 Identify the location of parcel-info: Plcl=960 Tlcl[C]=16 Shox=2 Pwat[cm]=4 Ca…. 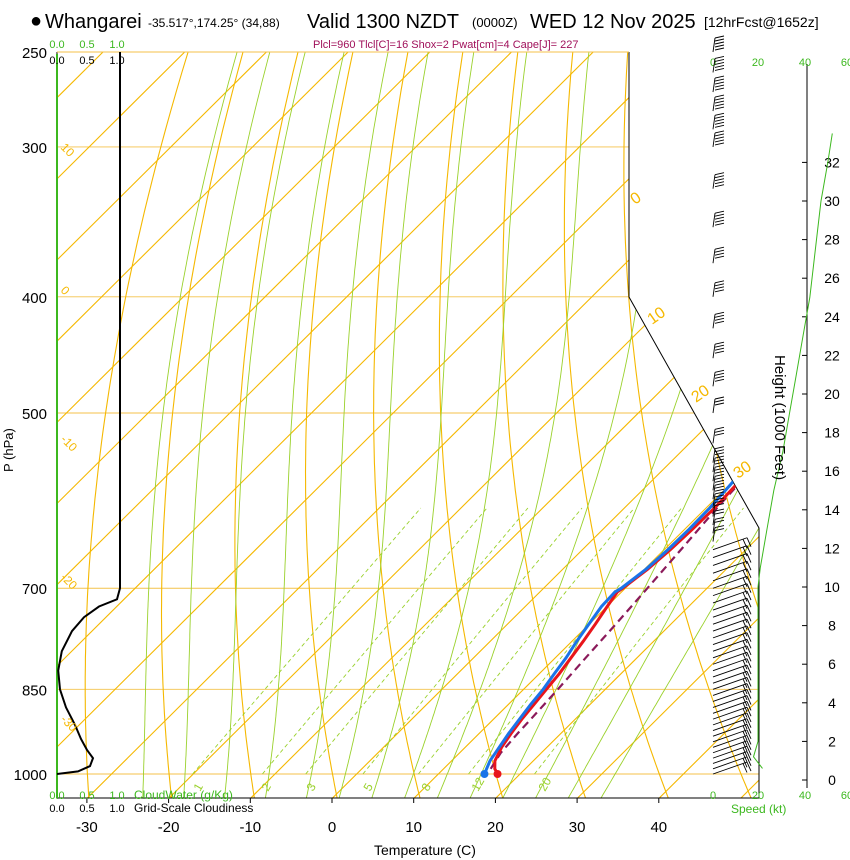
(445, 45).